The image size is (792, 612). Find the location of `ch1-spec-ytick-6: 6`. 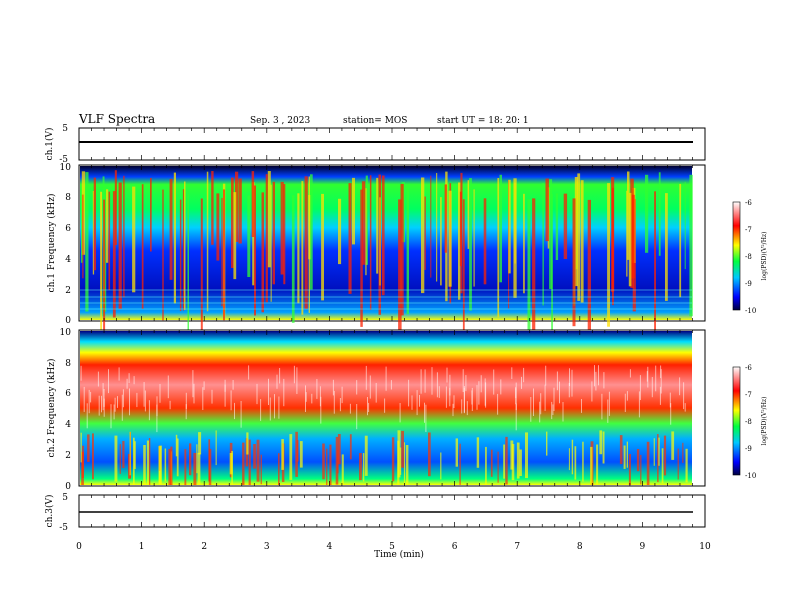

ch1-spec-ytick-6: 6 is located at coordinates (68, 229).